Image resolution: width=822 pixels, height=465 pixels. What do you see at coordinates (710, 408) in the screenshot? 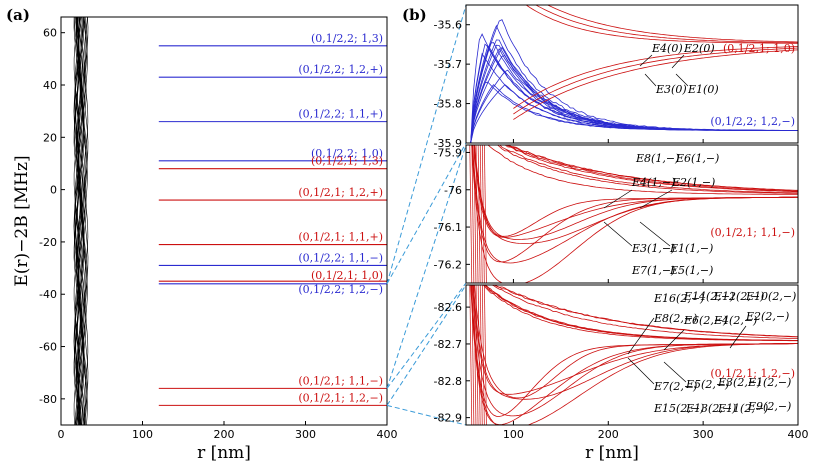
I see `level-label-e-2-minus: E13(2,−)` at bounding box center [710, 408].